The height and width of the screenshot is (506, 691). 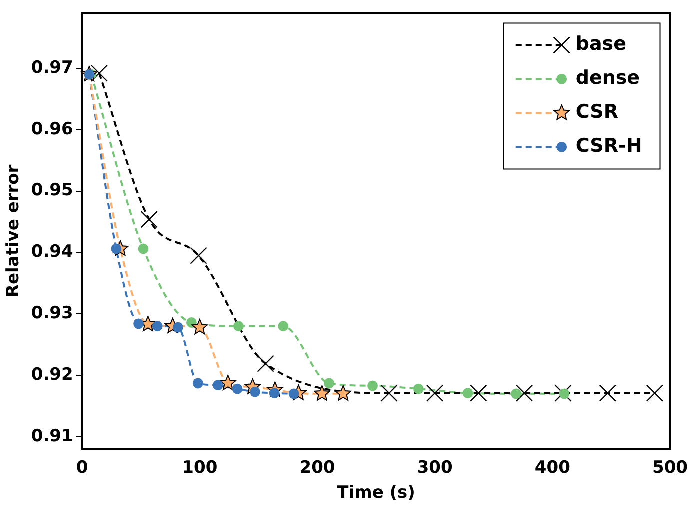 I want to click on x-tick-label: 100, so click(x=200, y=468).